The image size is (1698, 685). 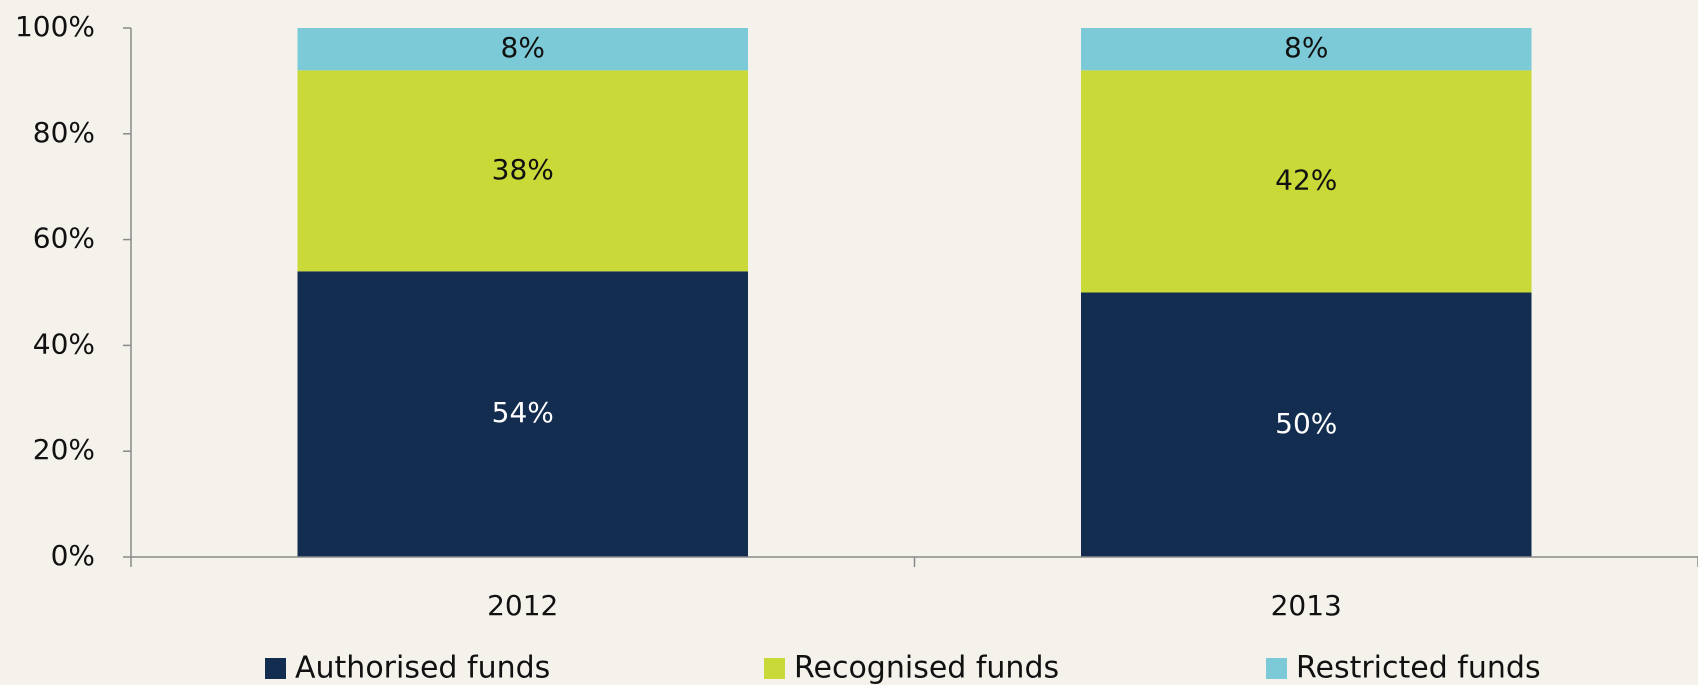 I want to click on data-label: 38%, so click(x=523, y=169).